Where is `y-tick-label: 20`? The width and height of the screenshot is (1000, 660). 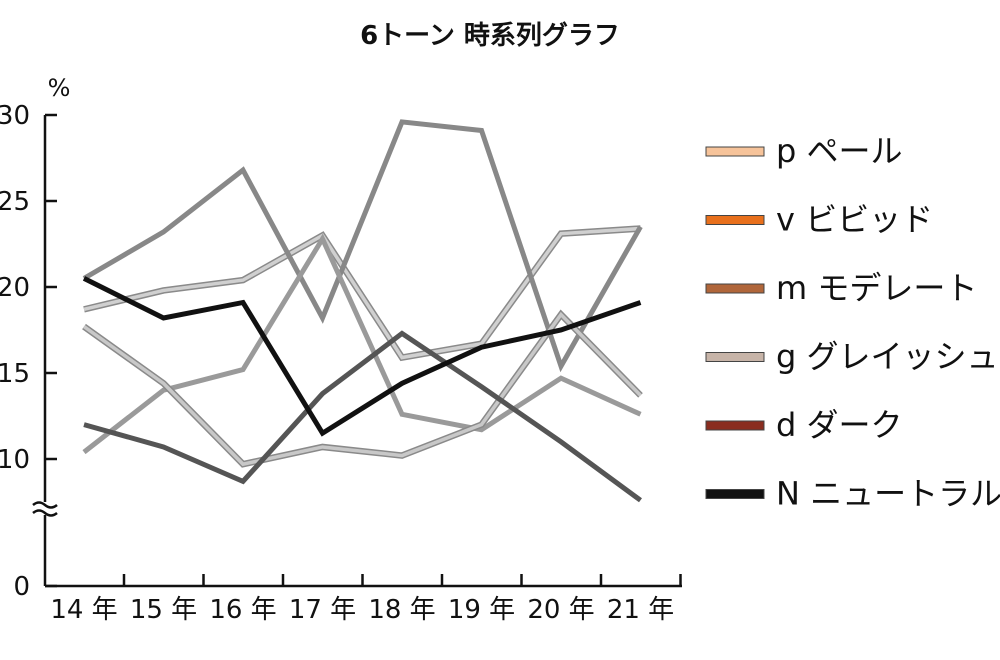 y-tick-label: 20 is located at coordinates (15, 288).